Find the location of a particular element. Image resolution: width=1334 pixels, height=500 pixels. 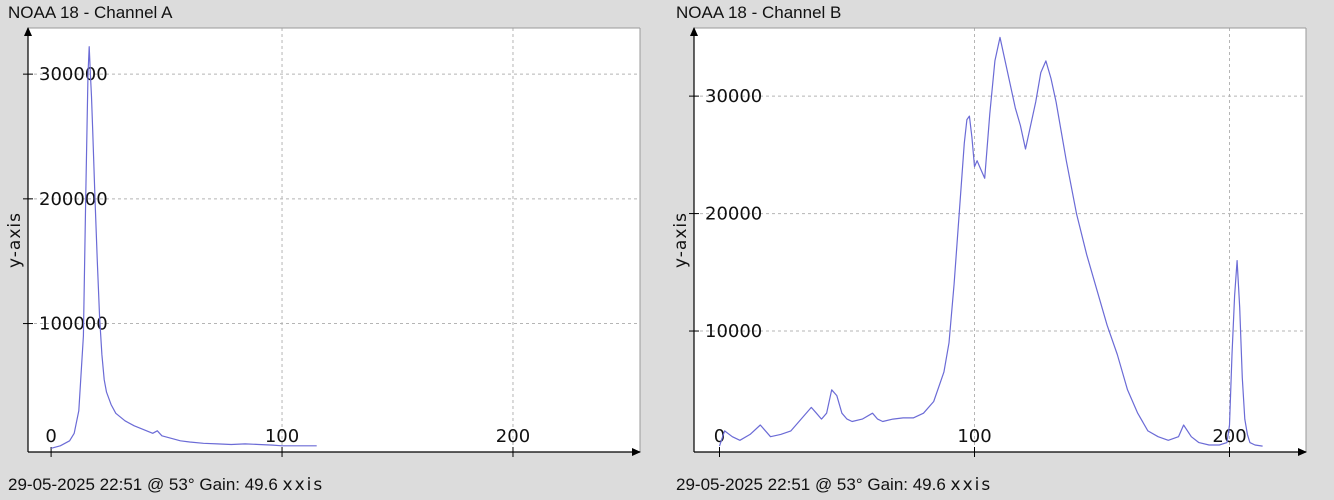

chart-b-x-tick-label: 100 is located at coordinates (974, 436).